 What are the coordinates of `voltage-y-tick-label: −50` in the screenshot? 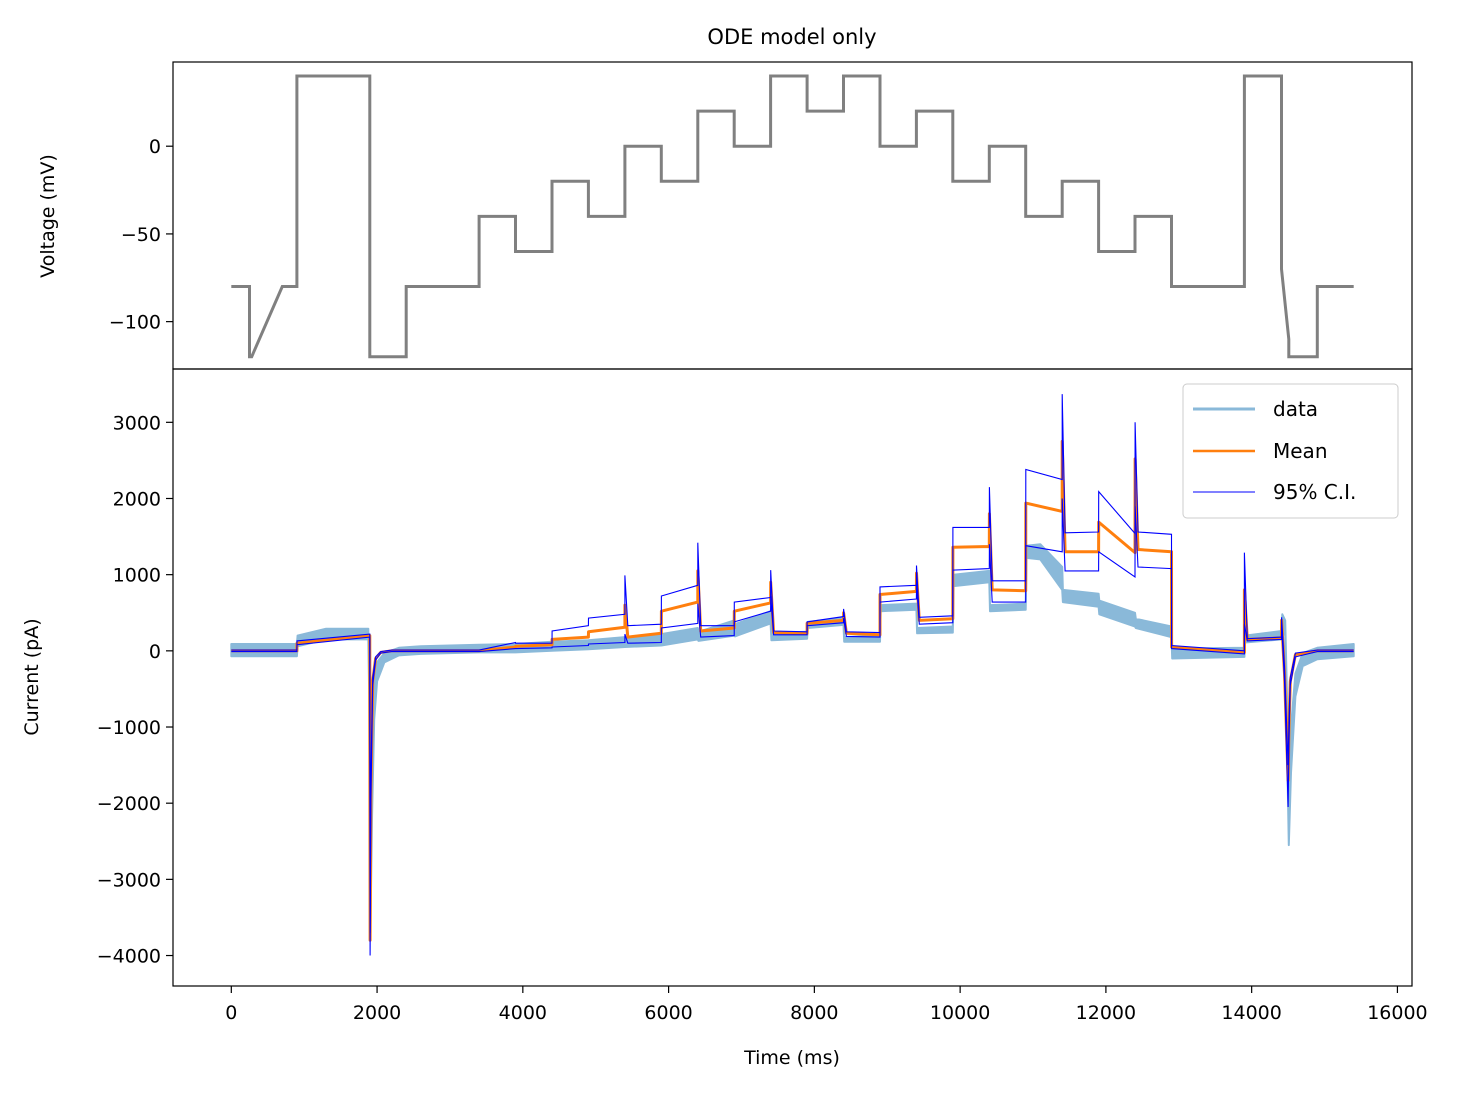 It's located at (141, 235).